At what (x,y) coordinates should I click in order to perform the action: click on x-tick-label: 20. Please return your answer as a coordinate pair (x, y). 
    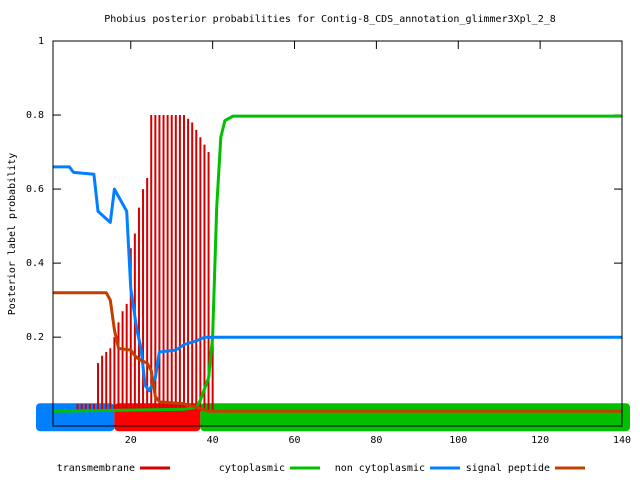
    Looking at the image, I should click on (131, 440).